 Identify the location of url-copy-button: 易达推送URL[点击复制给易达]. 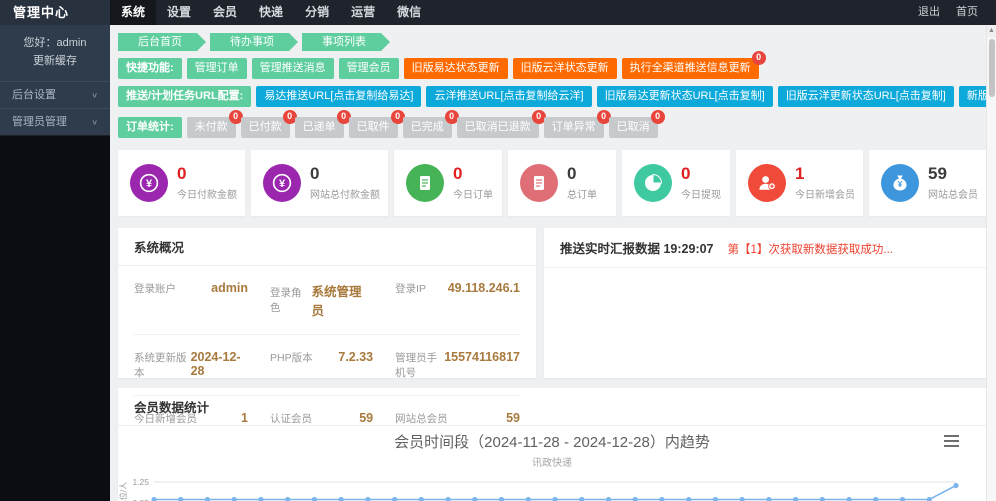
(339, 96).